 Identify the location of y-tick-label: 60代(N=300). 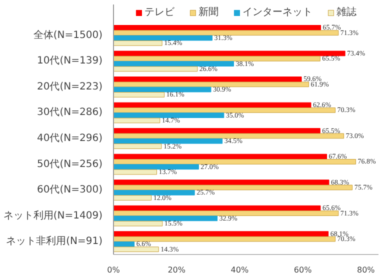
(70, 190).